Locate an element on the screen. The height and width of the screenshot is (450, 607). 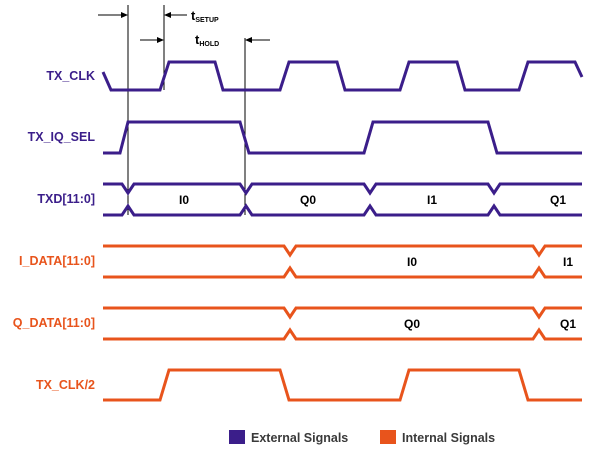
txd-bus-bottom is located at coordinates (342, 210).